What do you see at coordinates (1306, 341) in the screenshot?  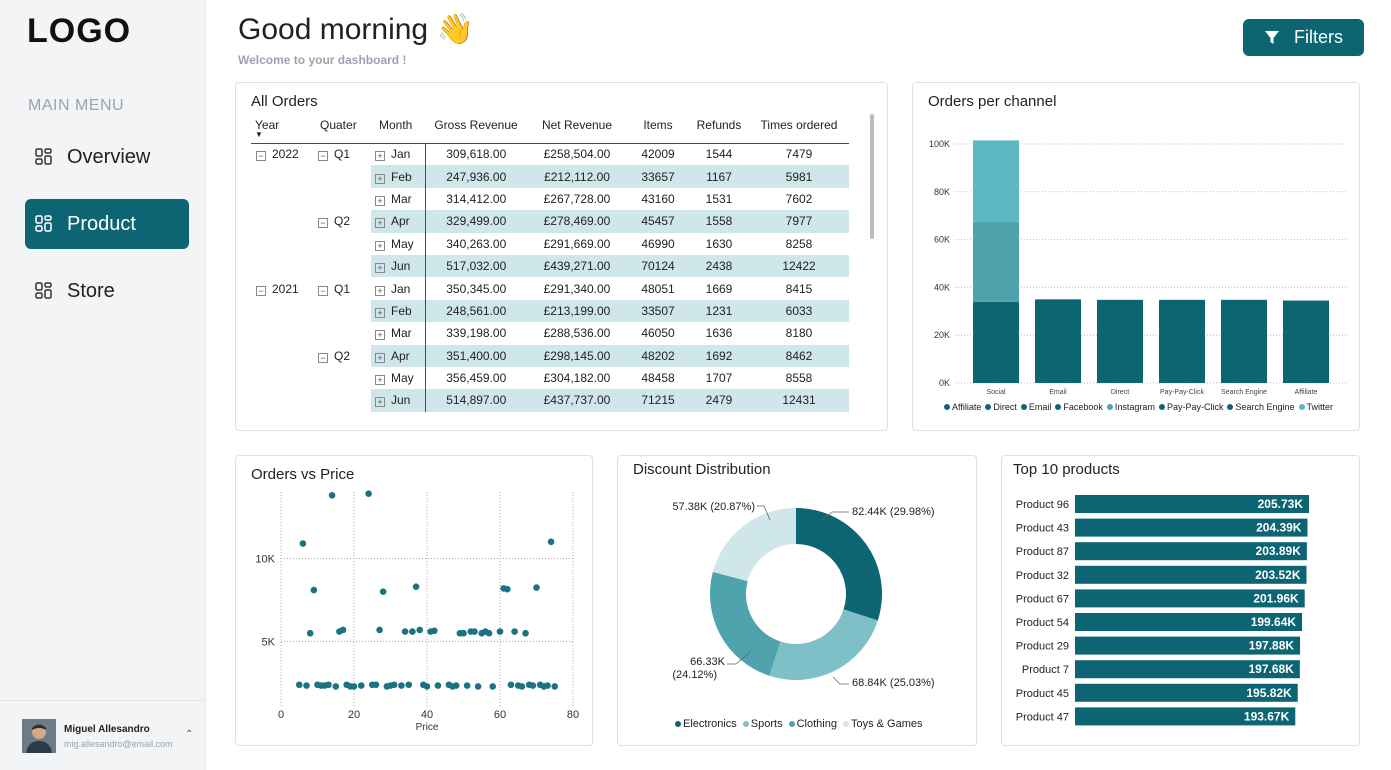 I see `bar-affiliate` at bounding box center [1306, 341].